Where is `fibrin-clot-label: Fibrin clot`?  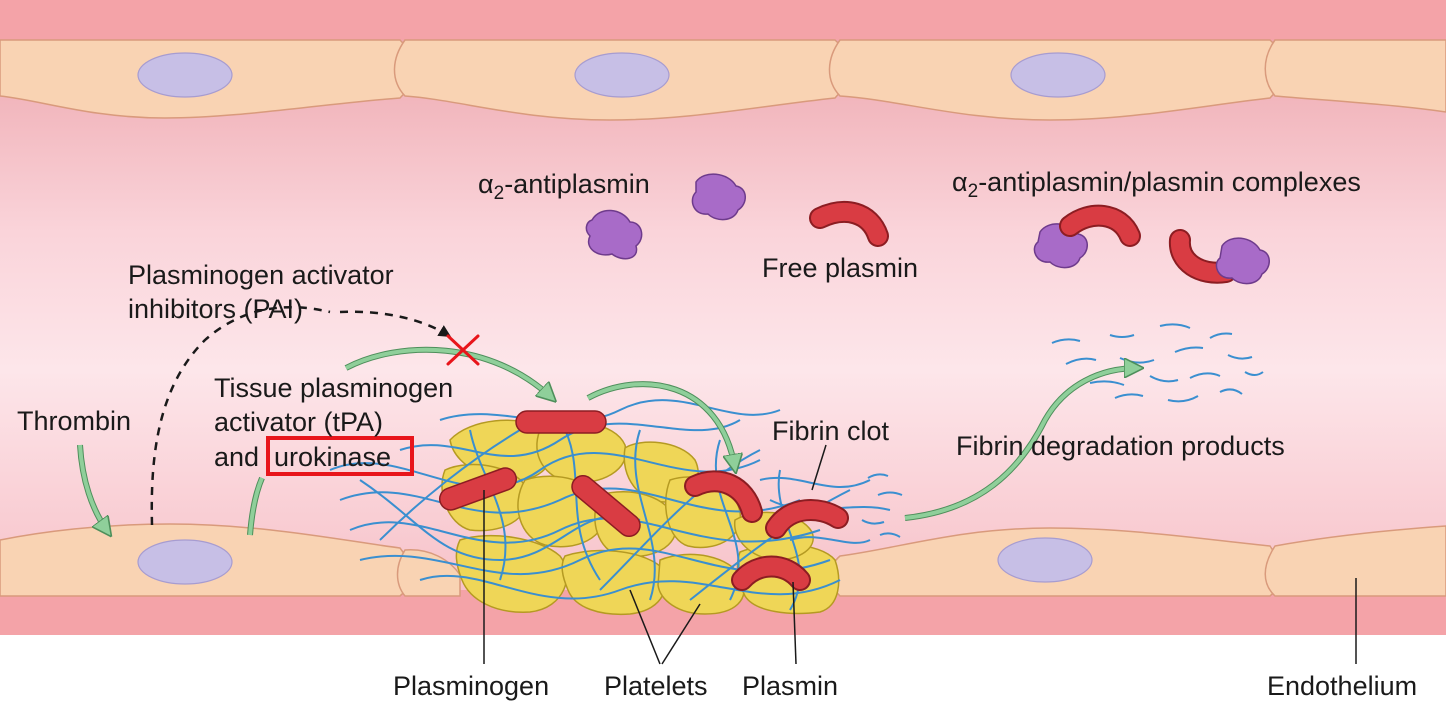 fibrin-clot-label: Fibrin clot is located at coordinates (831, 431).